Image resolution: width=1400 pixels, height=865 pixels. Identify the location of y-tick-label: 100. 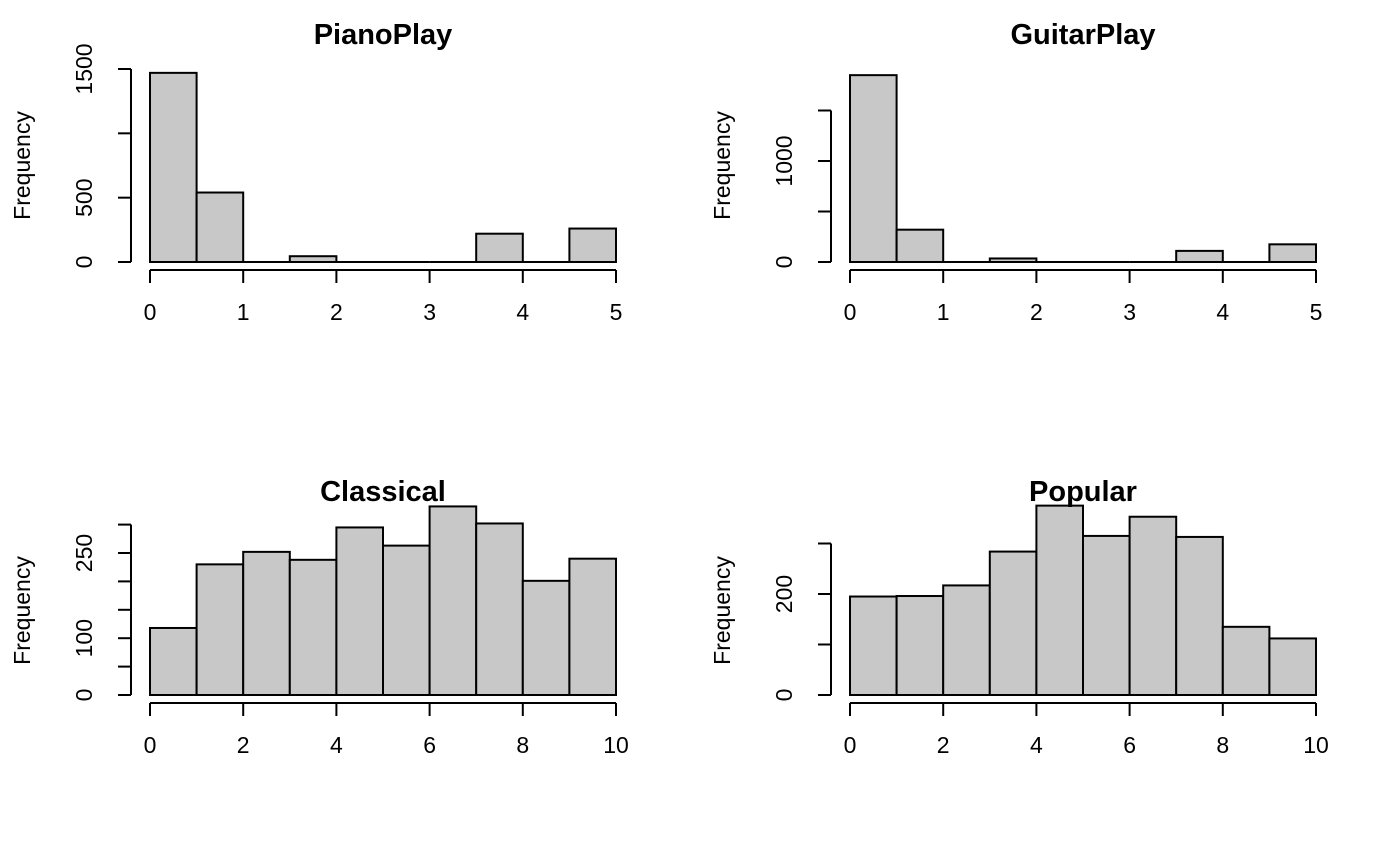
(84, 638).